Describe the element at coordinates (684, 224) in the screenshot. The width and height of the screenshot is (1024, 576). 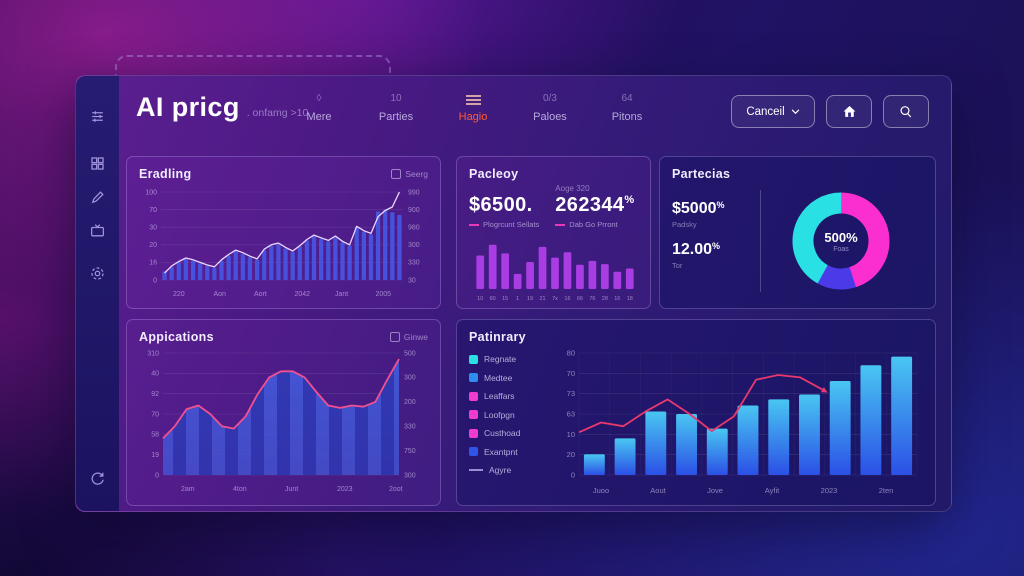
I see `partecias-stat-1-label: Padsky` at that location.